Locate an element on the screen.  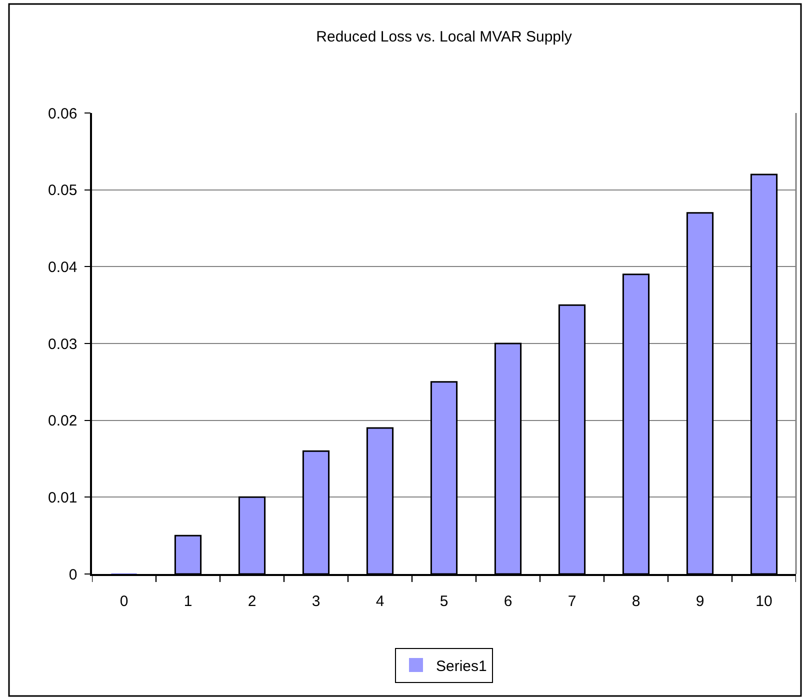
y-tick-label: 0.04 is located at coordinates (63, 267).